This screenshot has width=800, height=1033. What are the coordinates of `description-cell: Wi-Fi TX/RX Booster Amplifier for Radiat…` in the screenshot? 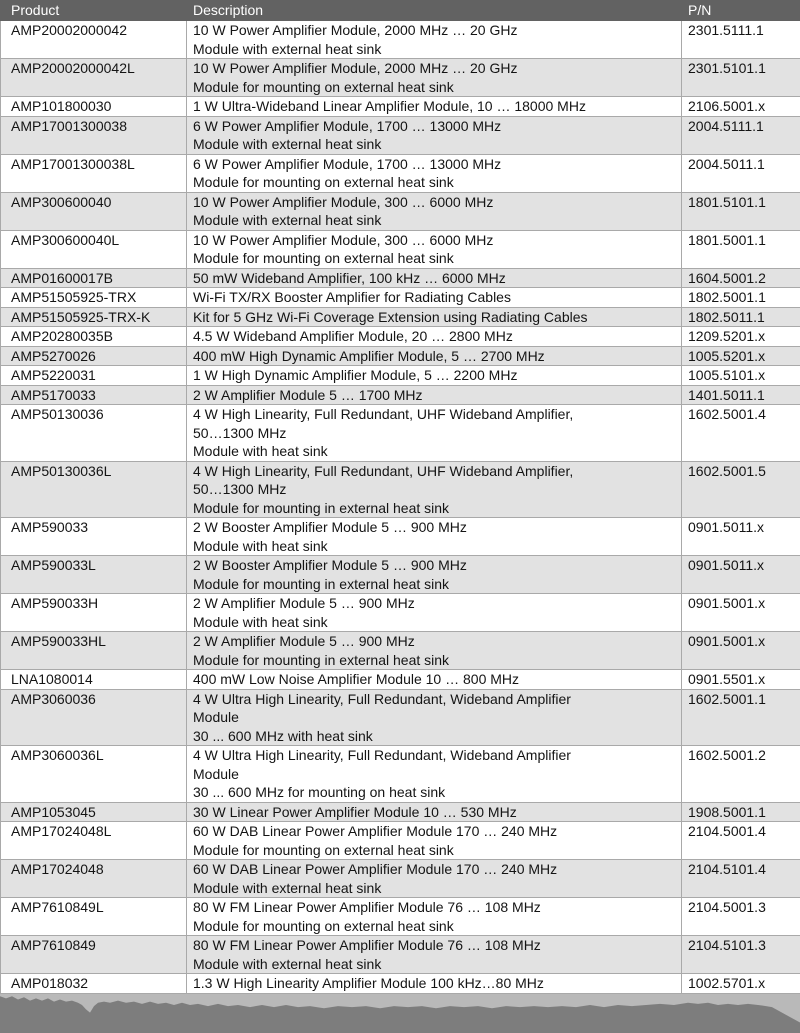 It's located at (434, 297).